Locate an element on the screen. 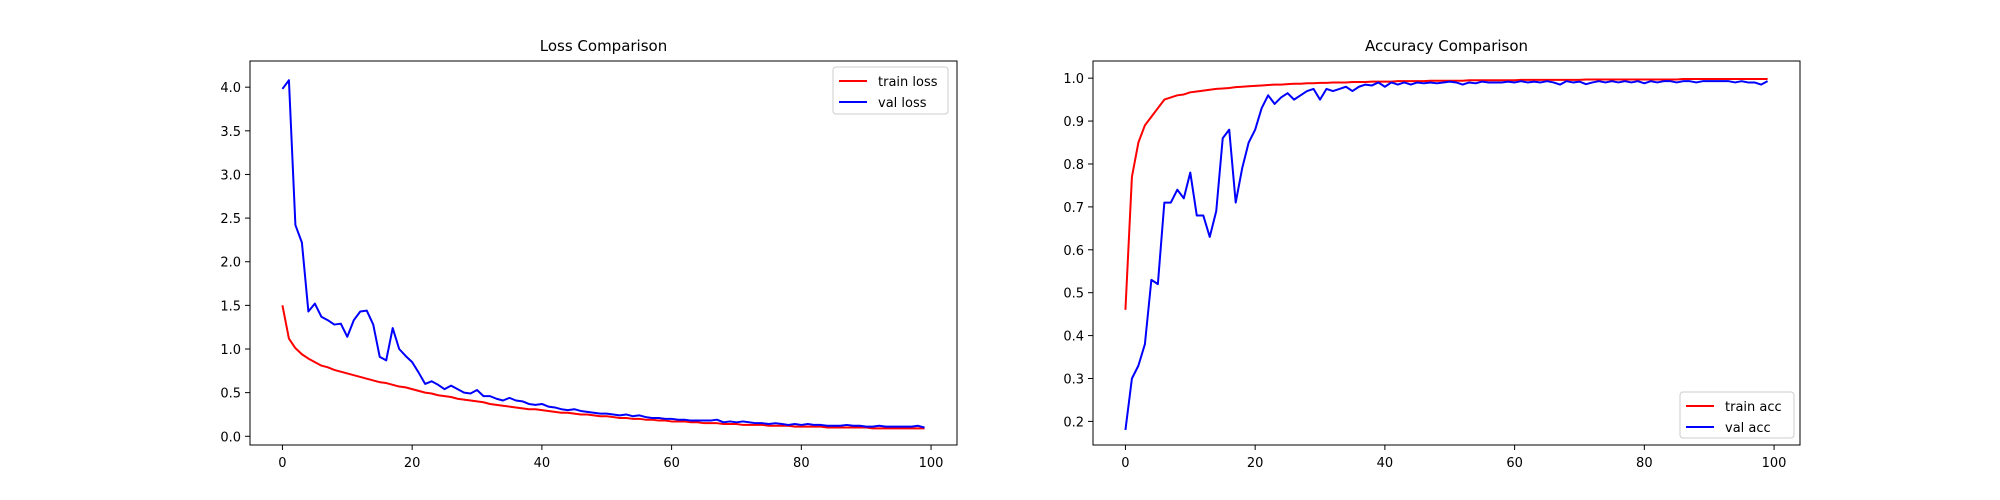 This screenshot has height=500, width=2000. series-line-train-acc is located at coordinates (1446, 194).